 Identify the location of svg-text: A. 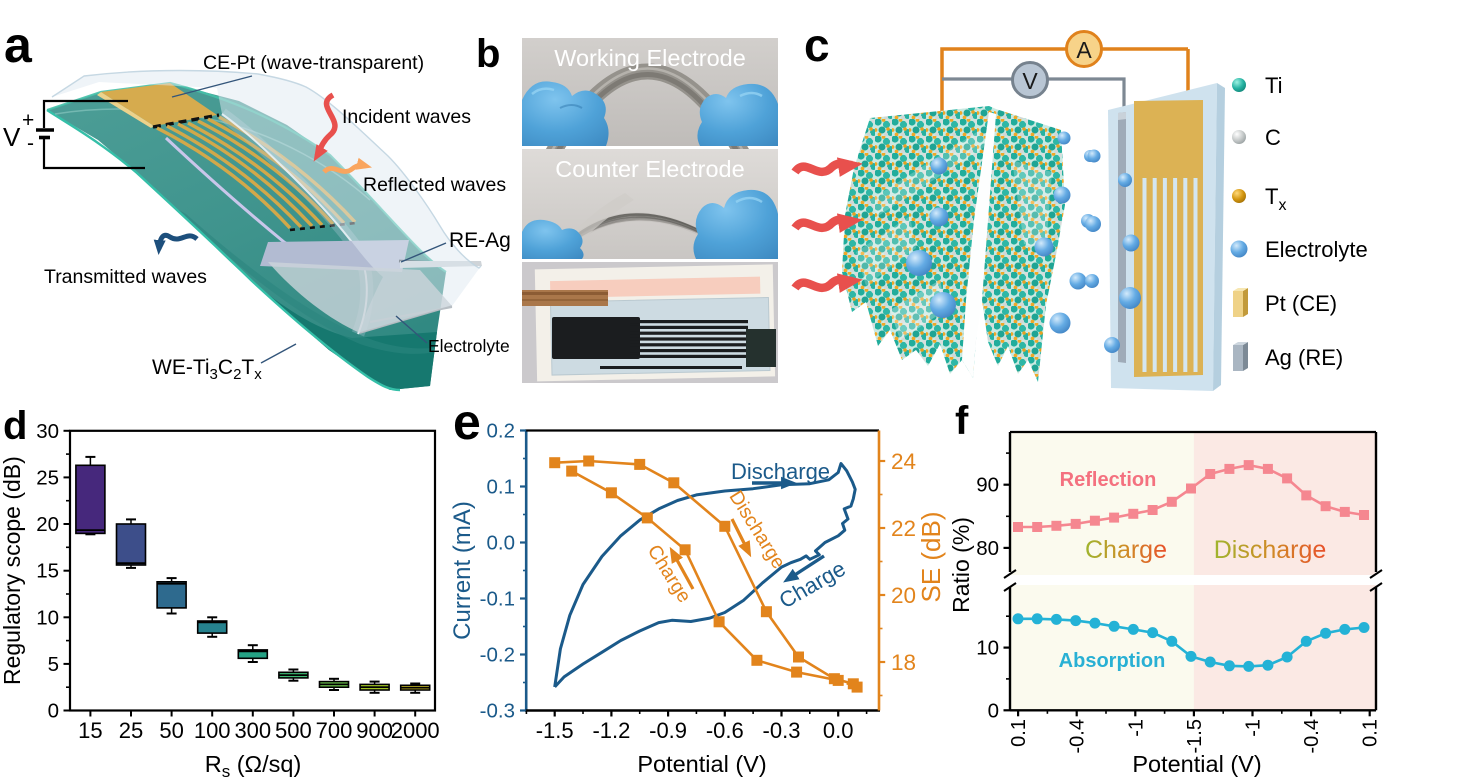
(1084, 50).